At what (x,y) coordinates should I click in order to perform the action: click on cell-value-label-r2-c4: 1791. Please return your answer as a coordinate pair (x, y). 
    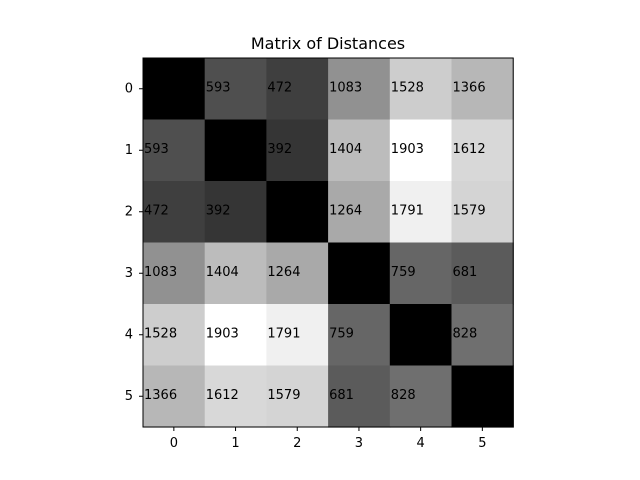
    Looking at the image, I should click on (407, 210).